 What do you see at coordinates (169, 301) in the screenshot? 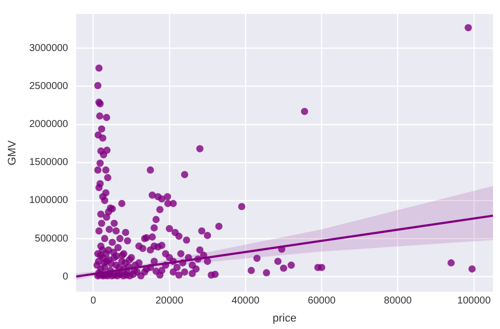
I see `x-tick-label: 20000` at bounding box center [169, 301].